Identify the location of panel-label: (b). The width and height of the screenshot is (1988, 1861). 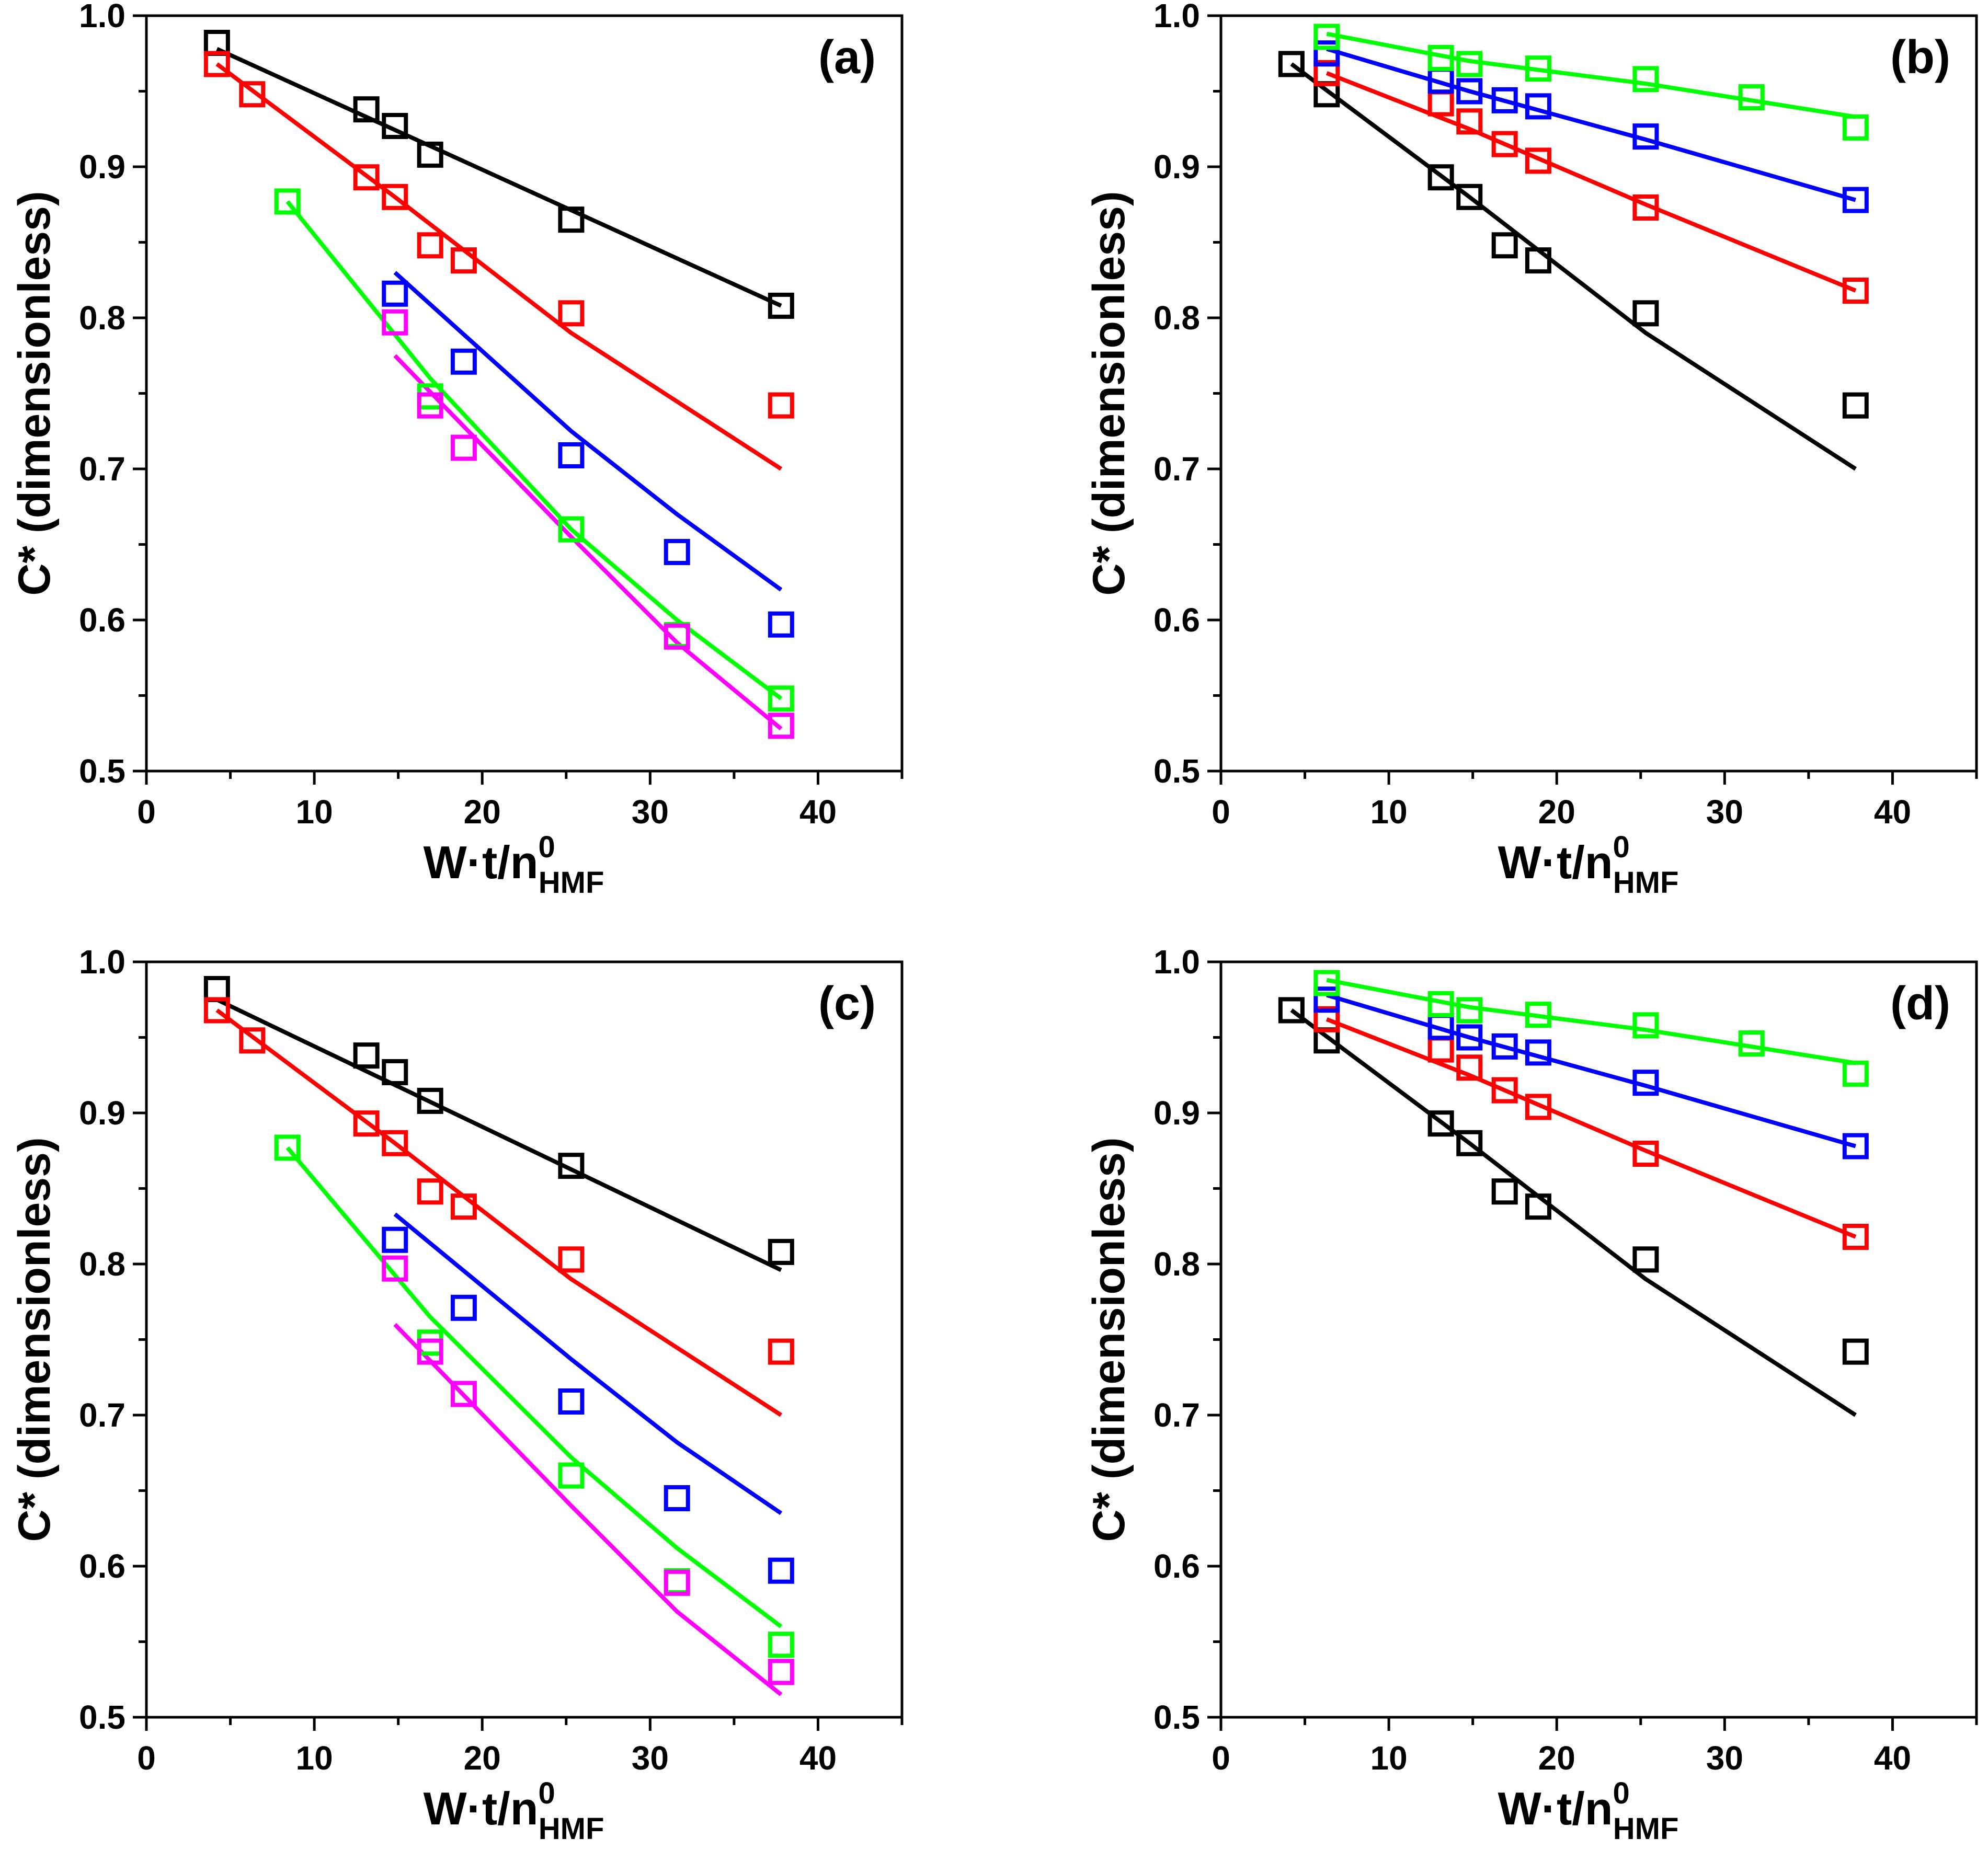
(1920, 58).